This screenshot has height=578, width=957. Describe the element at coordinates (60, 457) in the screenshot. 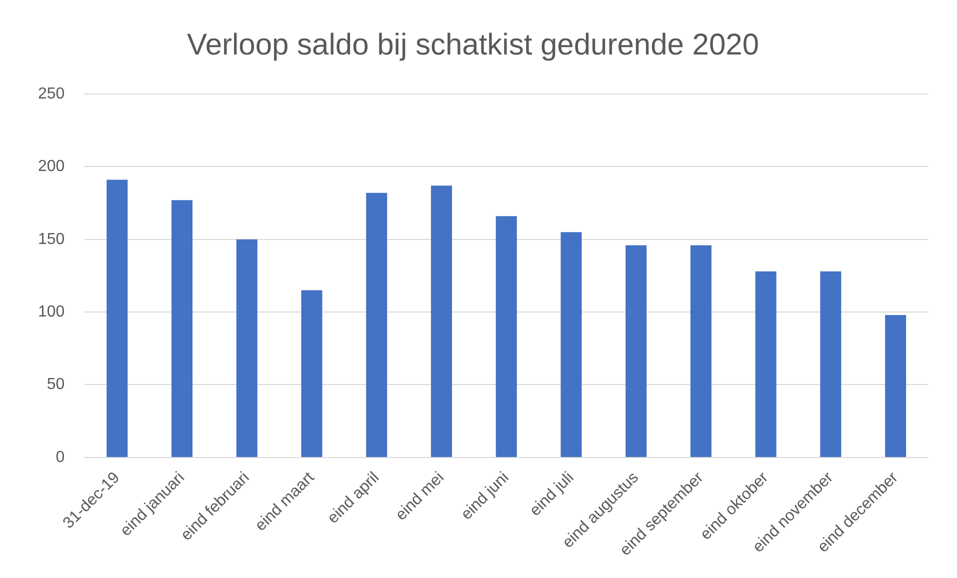

I see `y-tick-label: 0` at that location.